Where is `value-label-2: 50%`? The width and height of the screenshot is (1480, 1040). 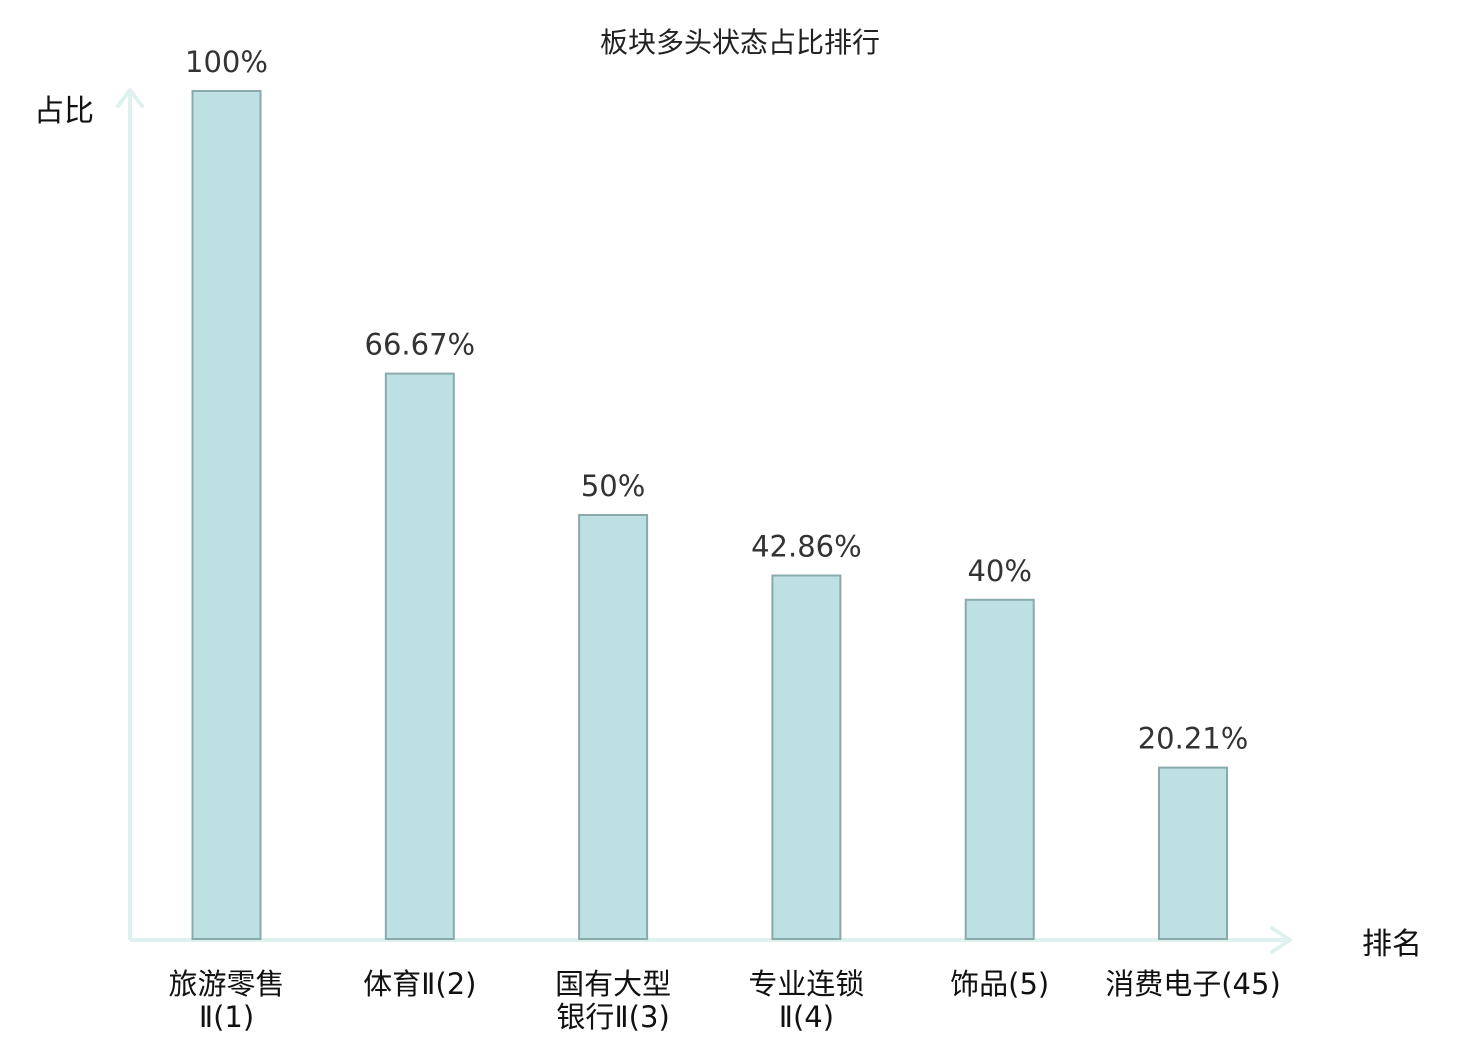 value-label-2: 50% is located at coordinates (613, 486).